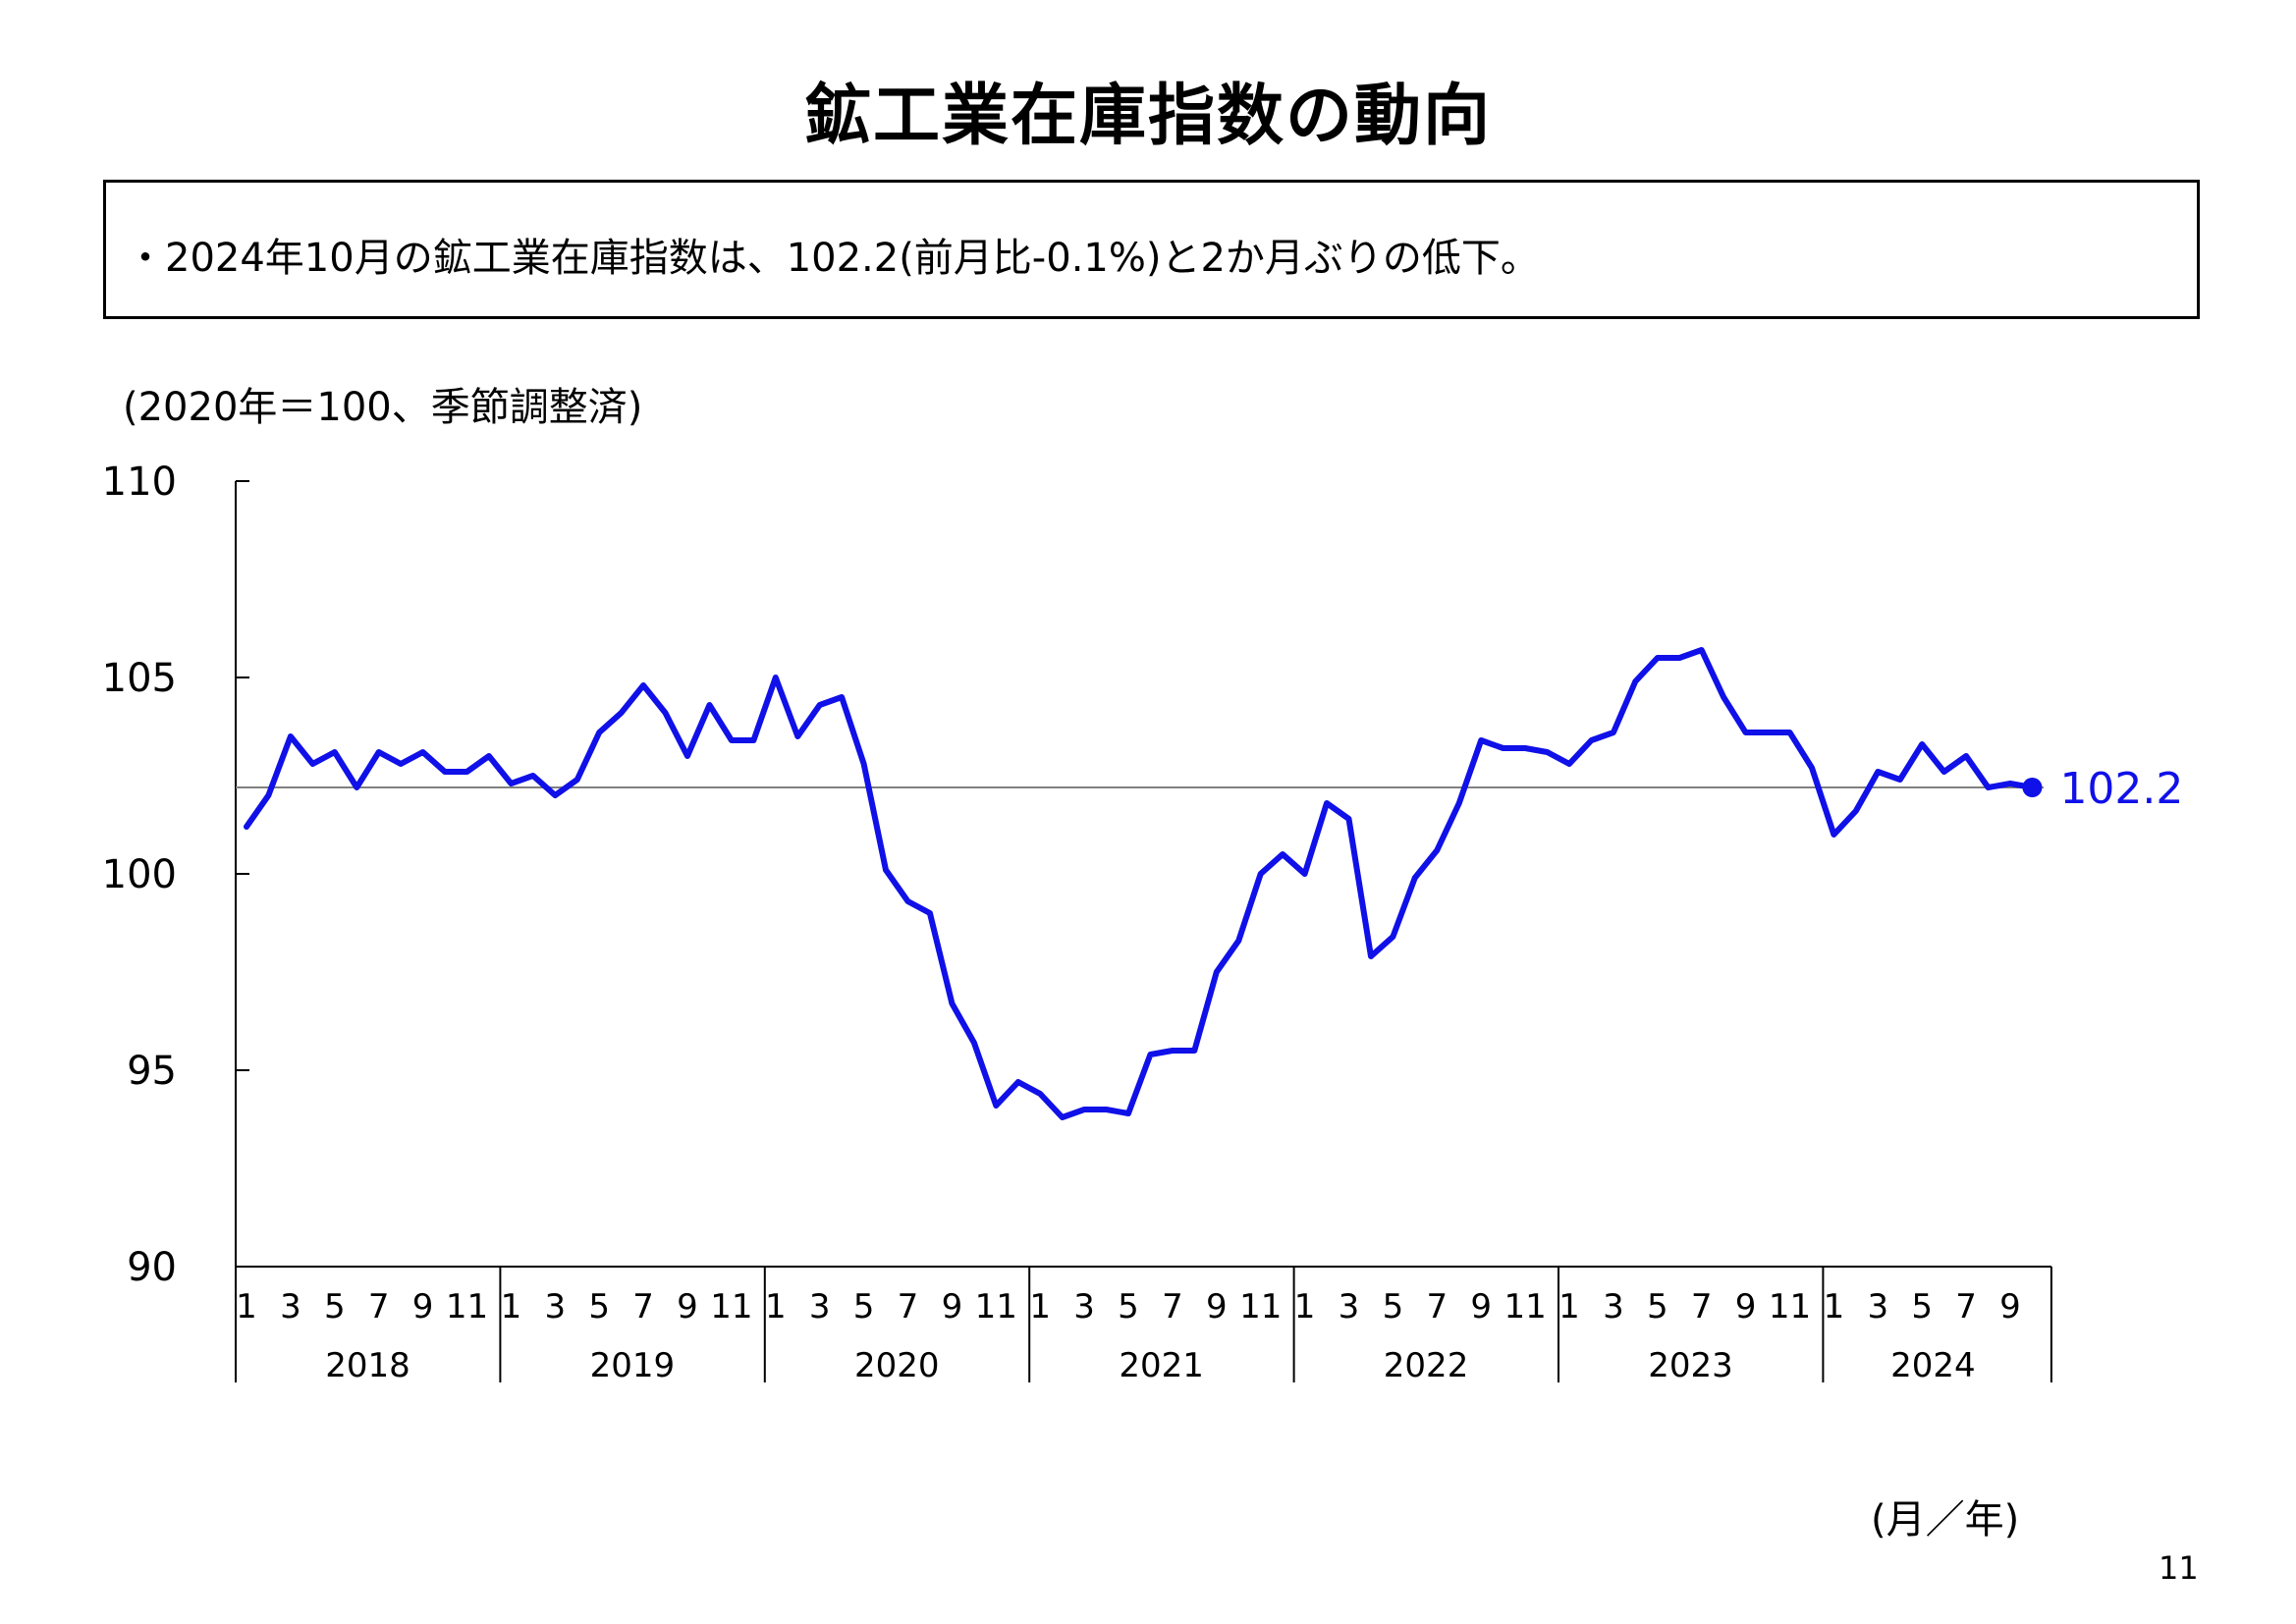 The height and width of the screenshot is (1624, 2296). I want to click on year-label: 2022, so click(1426, 1365).